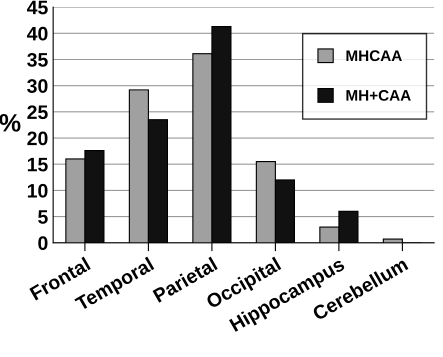 The width and height of the screenshot is (443, 357). I want to click on y-tick-label: 0, so click(43, 243).